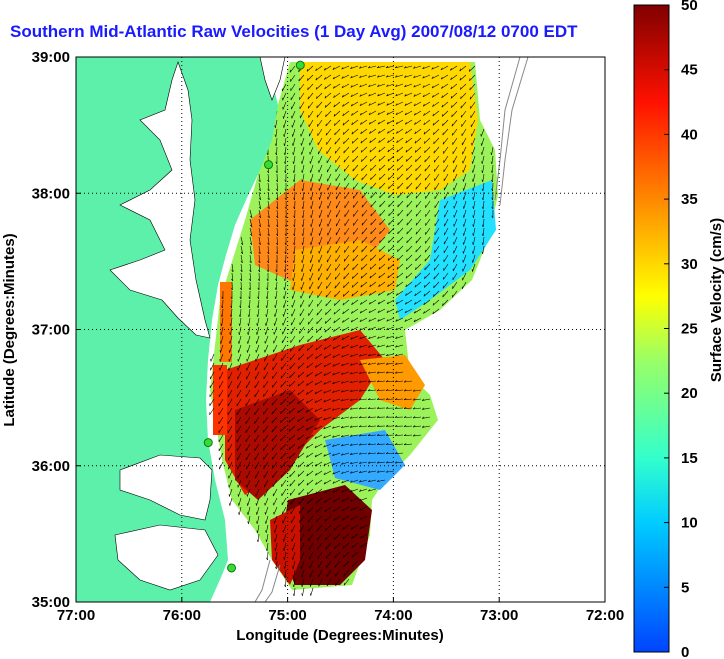 This screenshot has width=724, height=659. Describe the element at coordinates (689, 329) in the screenshot. I see `colorbar-tick-label: 25` at that location.